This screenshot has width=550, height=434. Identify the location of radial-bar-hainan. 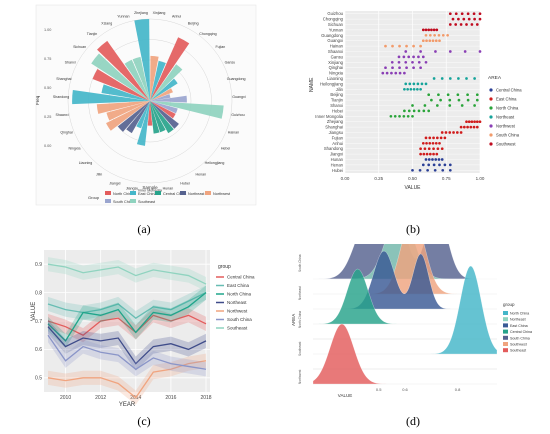
(164, 107).